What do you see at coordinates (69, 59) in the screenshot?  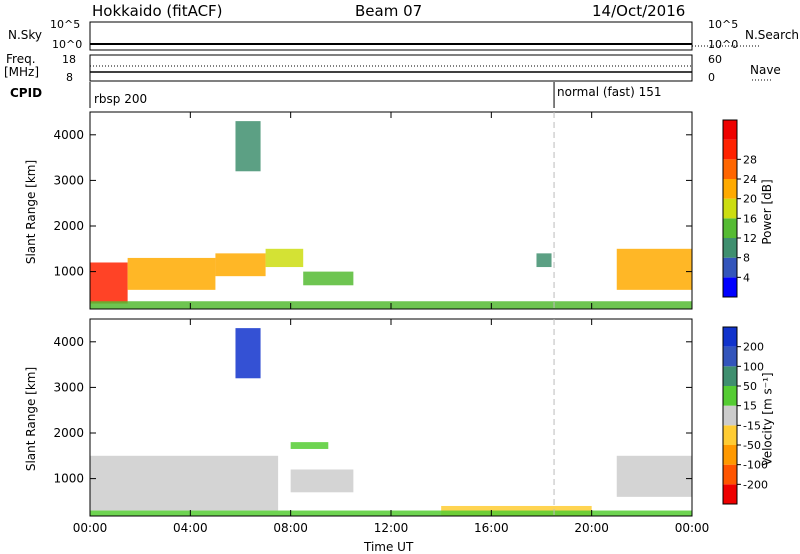 I see `freq-top-tick: 18` at bounding box center [69, 59].